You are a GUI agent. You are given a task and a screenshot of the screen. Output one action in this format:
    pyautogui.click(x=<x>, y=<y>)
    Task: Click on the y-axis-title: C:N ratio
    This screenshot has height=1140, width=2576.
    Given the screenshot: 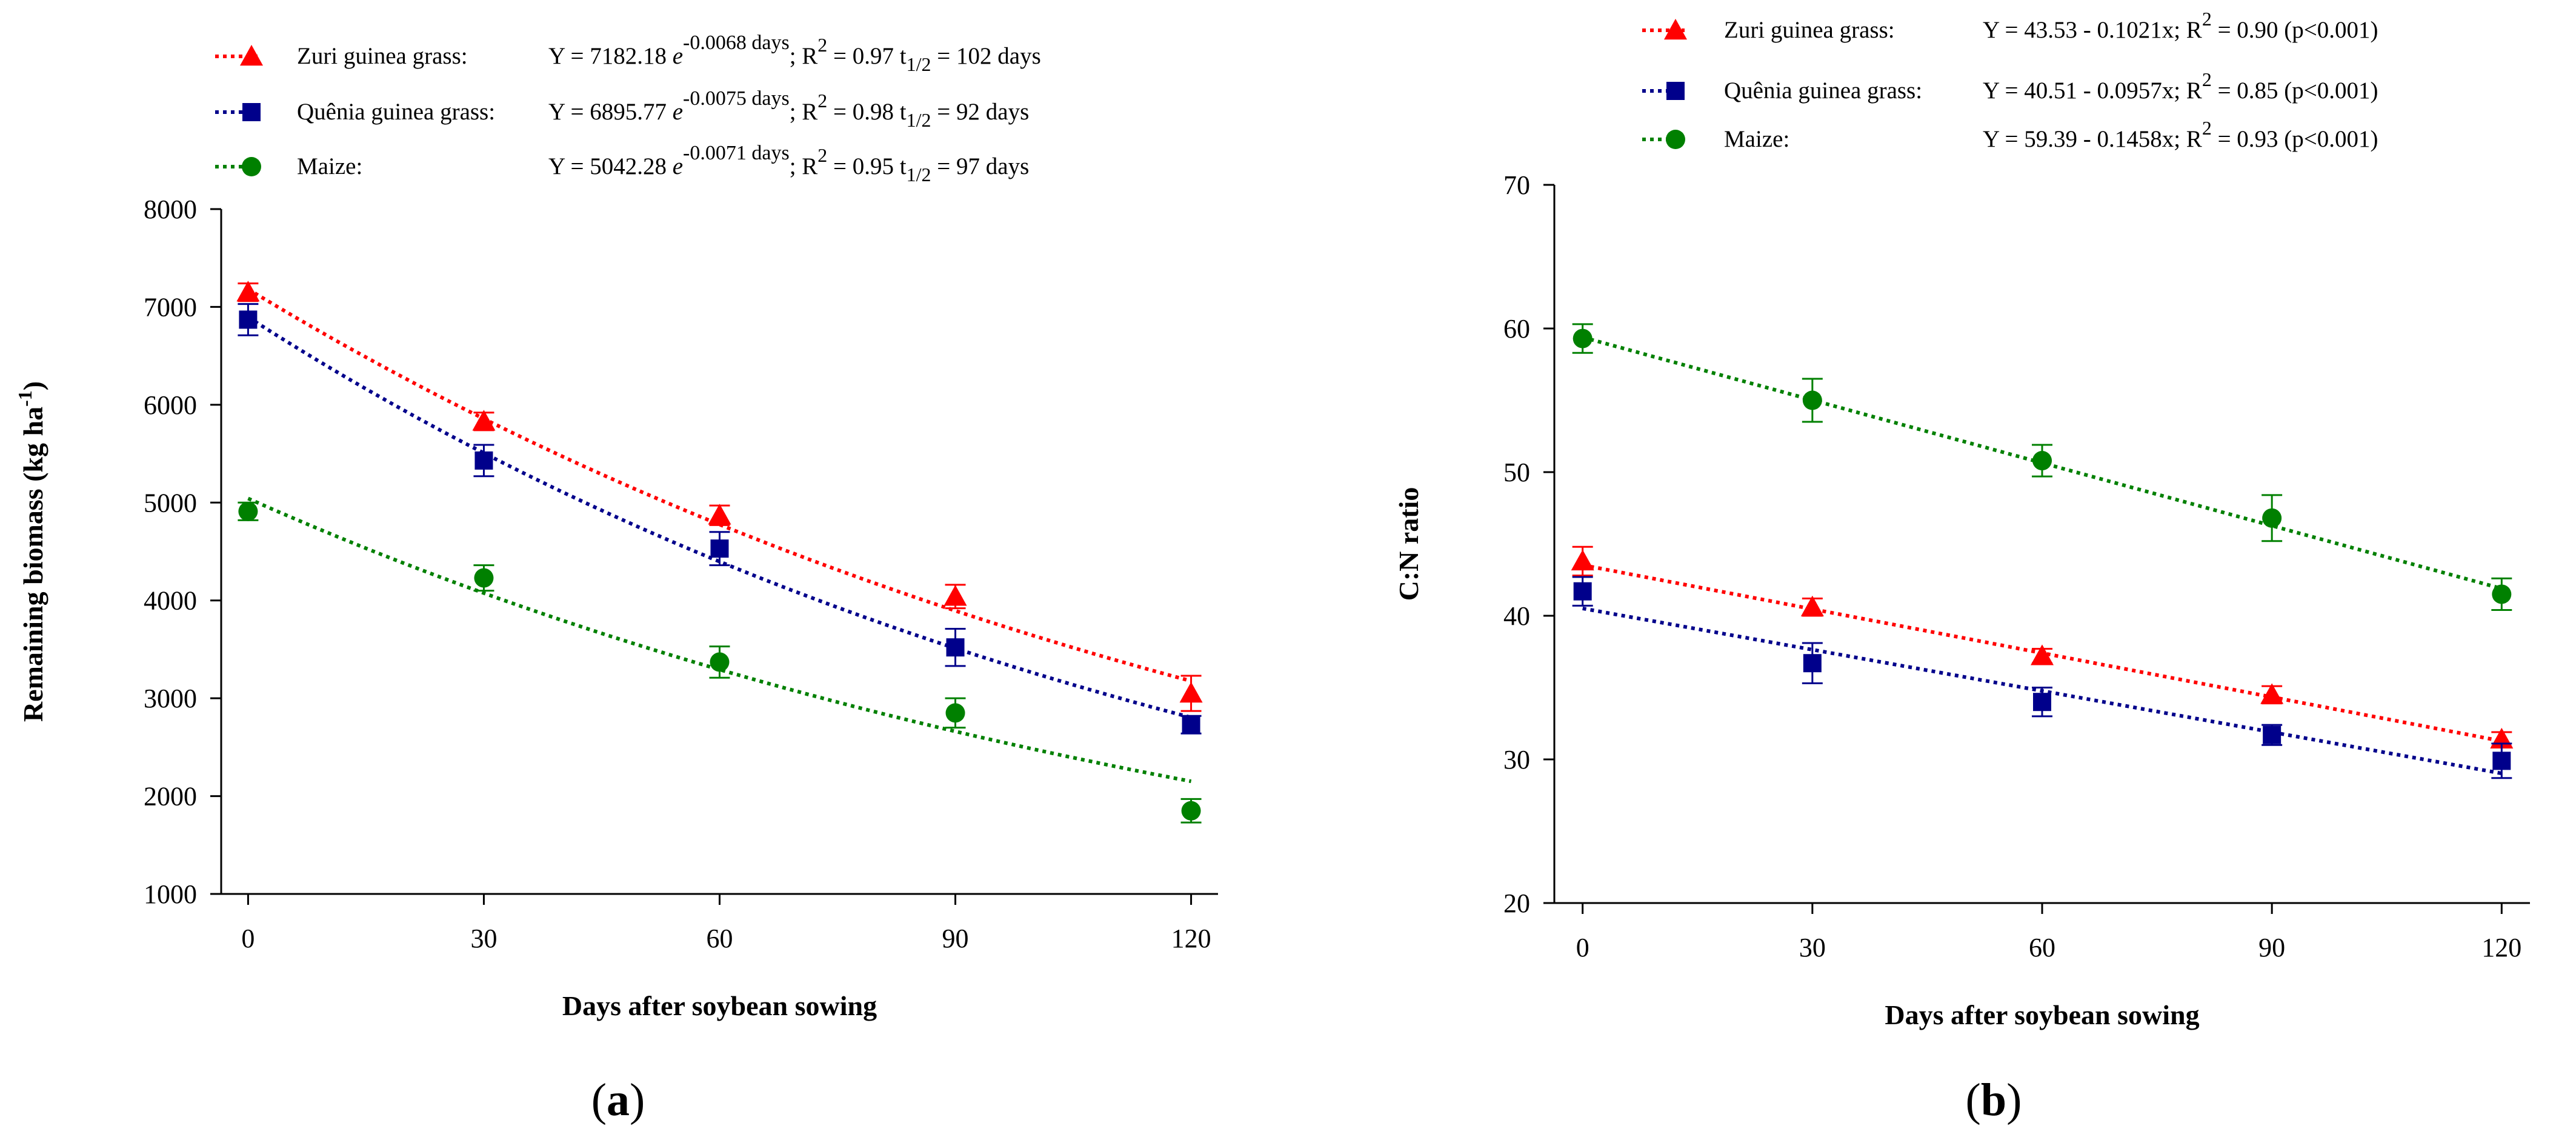 What is the action you would take?
    pyautogui.click(x=1408, y=544)
    